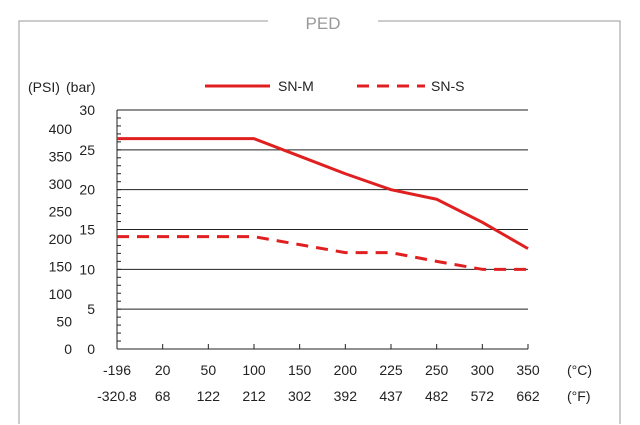  What do you see at coordinates (300, 370) in the screenshot?
I see `x-tick-label-celsius: 150` at bounding box center [300, 370].